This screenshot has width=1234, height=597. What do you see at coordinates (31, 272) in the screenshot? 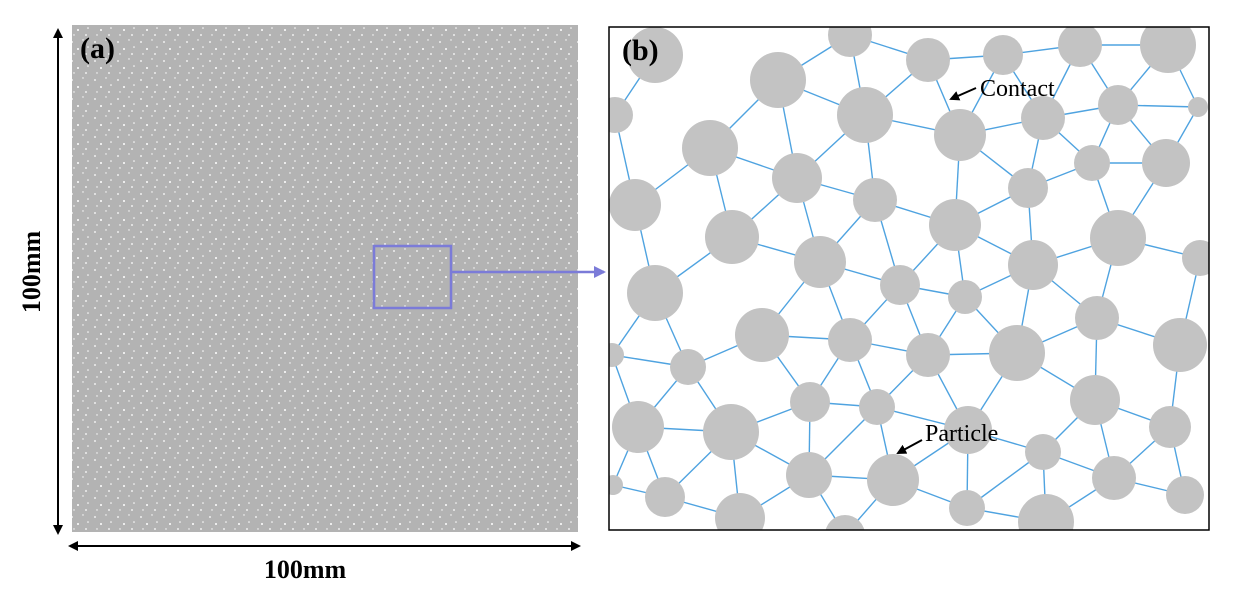
I see `height-label: 100mm` at bounding box center [31, 272].